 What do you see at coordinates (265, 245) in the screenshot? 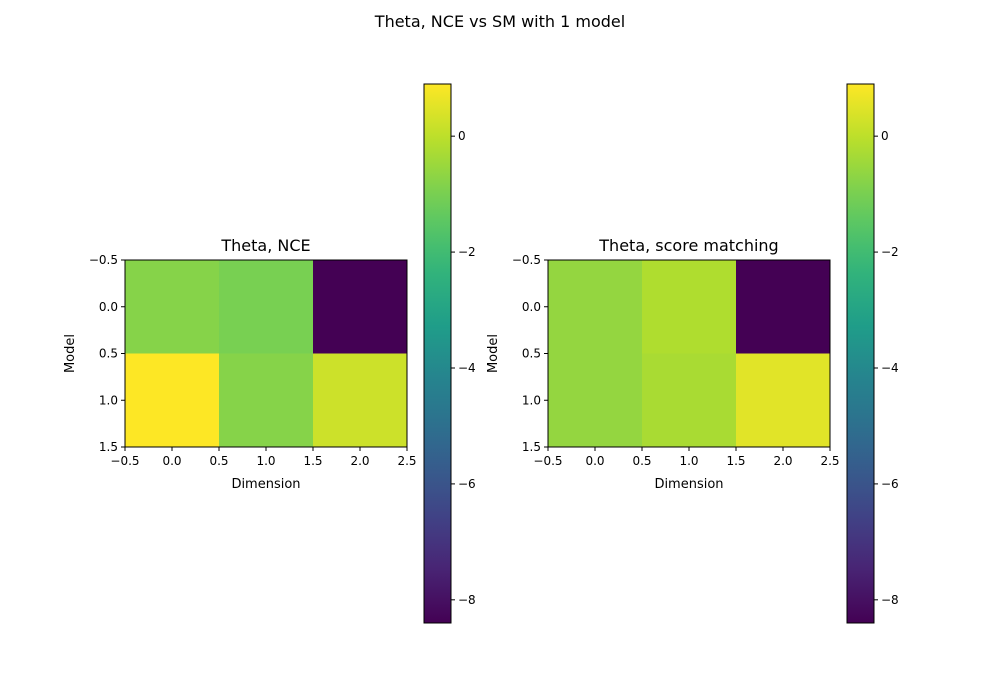
I see `axes-title: Theta, NCE` at bounding box center [265, 245].